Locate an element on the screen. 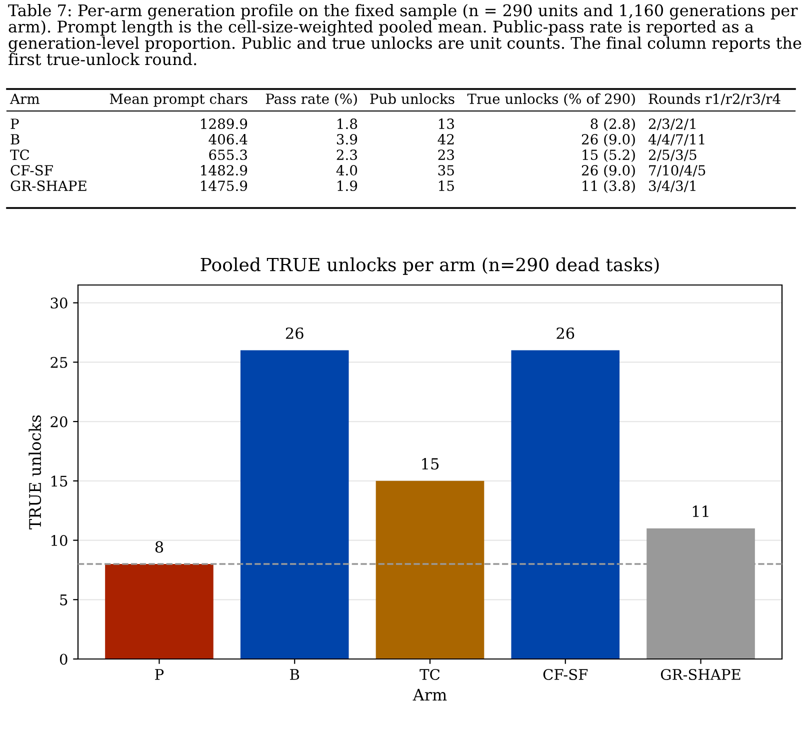  y-tick-label: 30 is located at coordinates (59, 303).